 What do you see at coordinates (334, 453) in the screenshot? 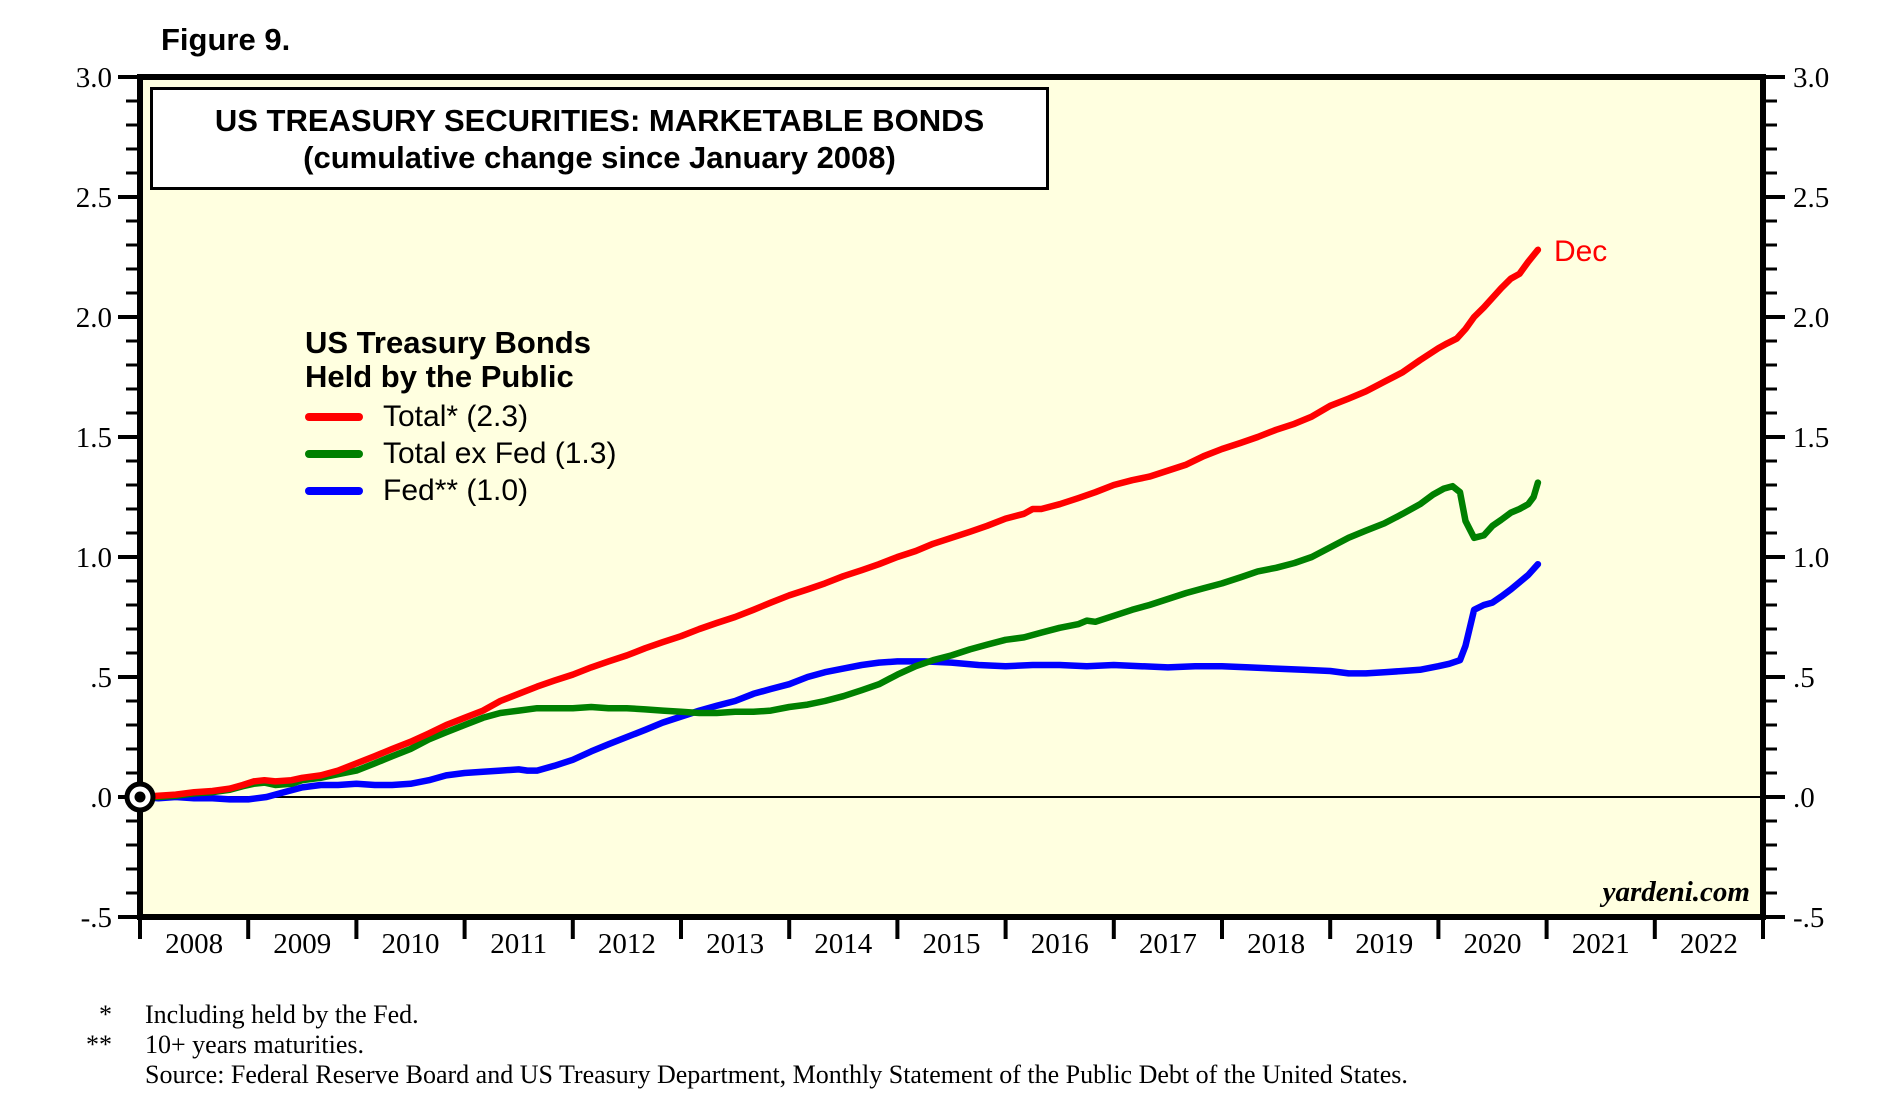
I see `total-ex-fed-line-swatch` at bounding box center [334, 453].